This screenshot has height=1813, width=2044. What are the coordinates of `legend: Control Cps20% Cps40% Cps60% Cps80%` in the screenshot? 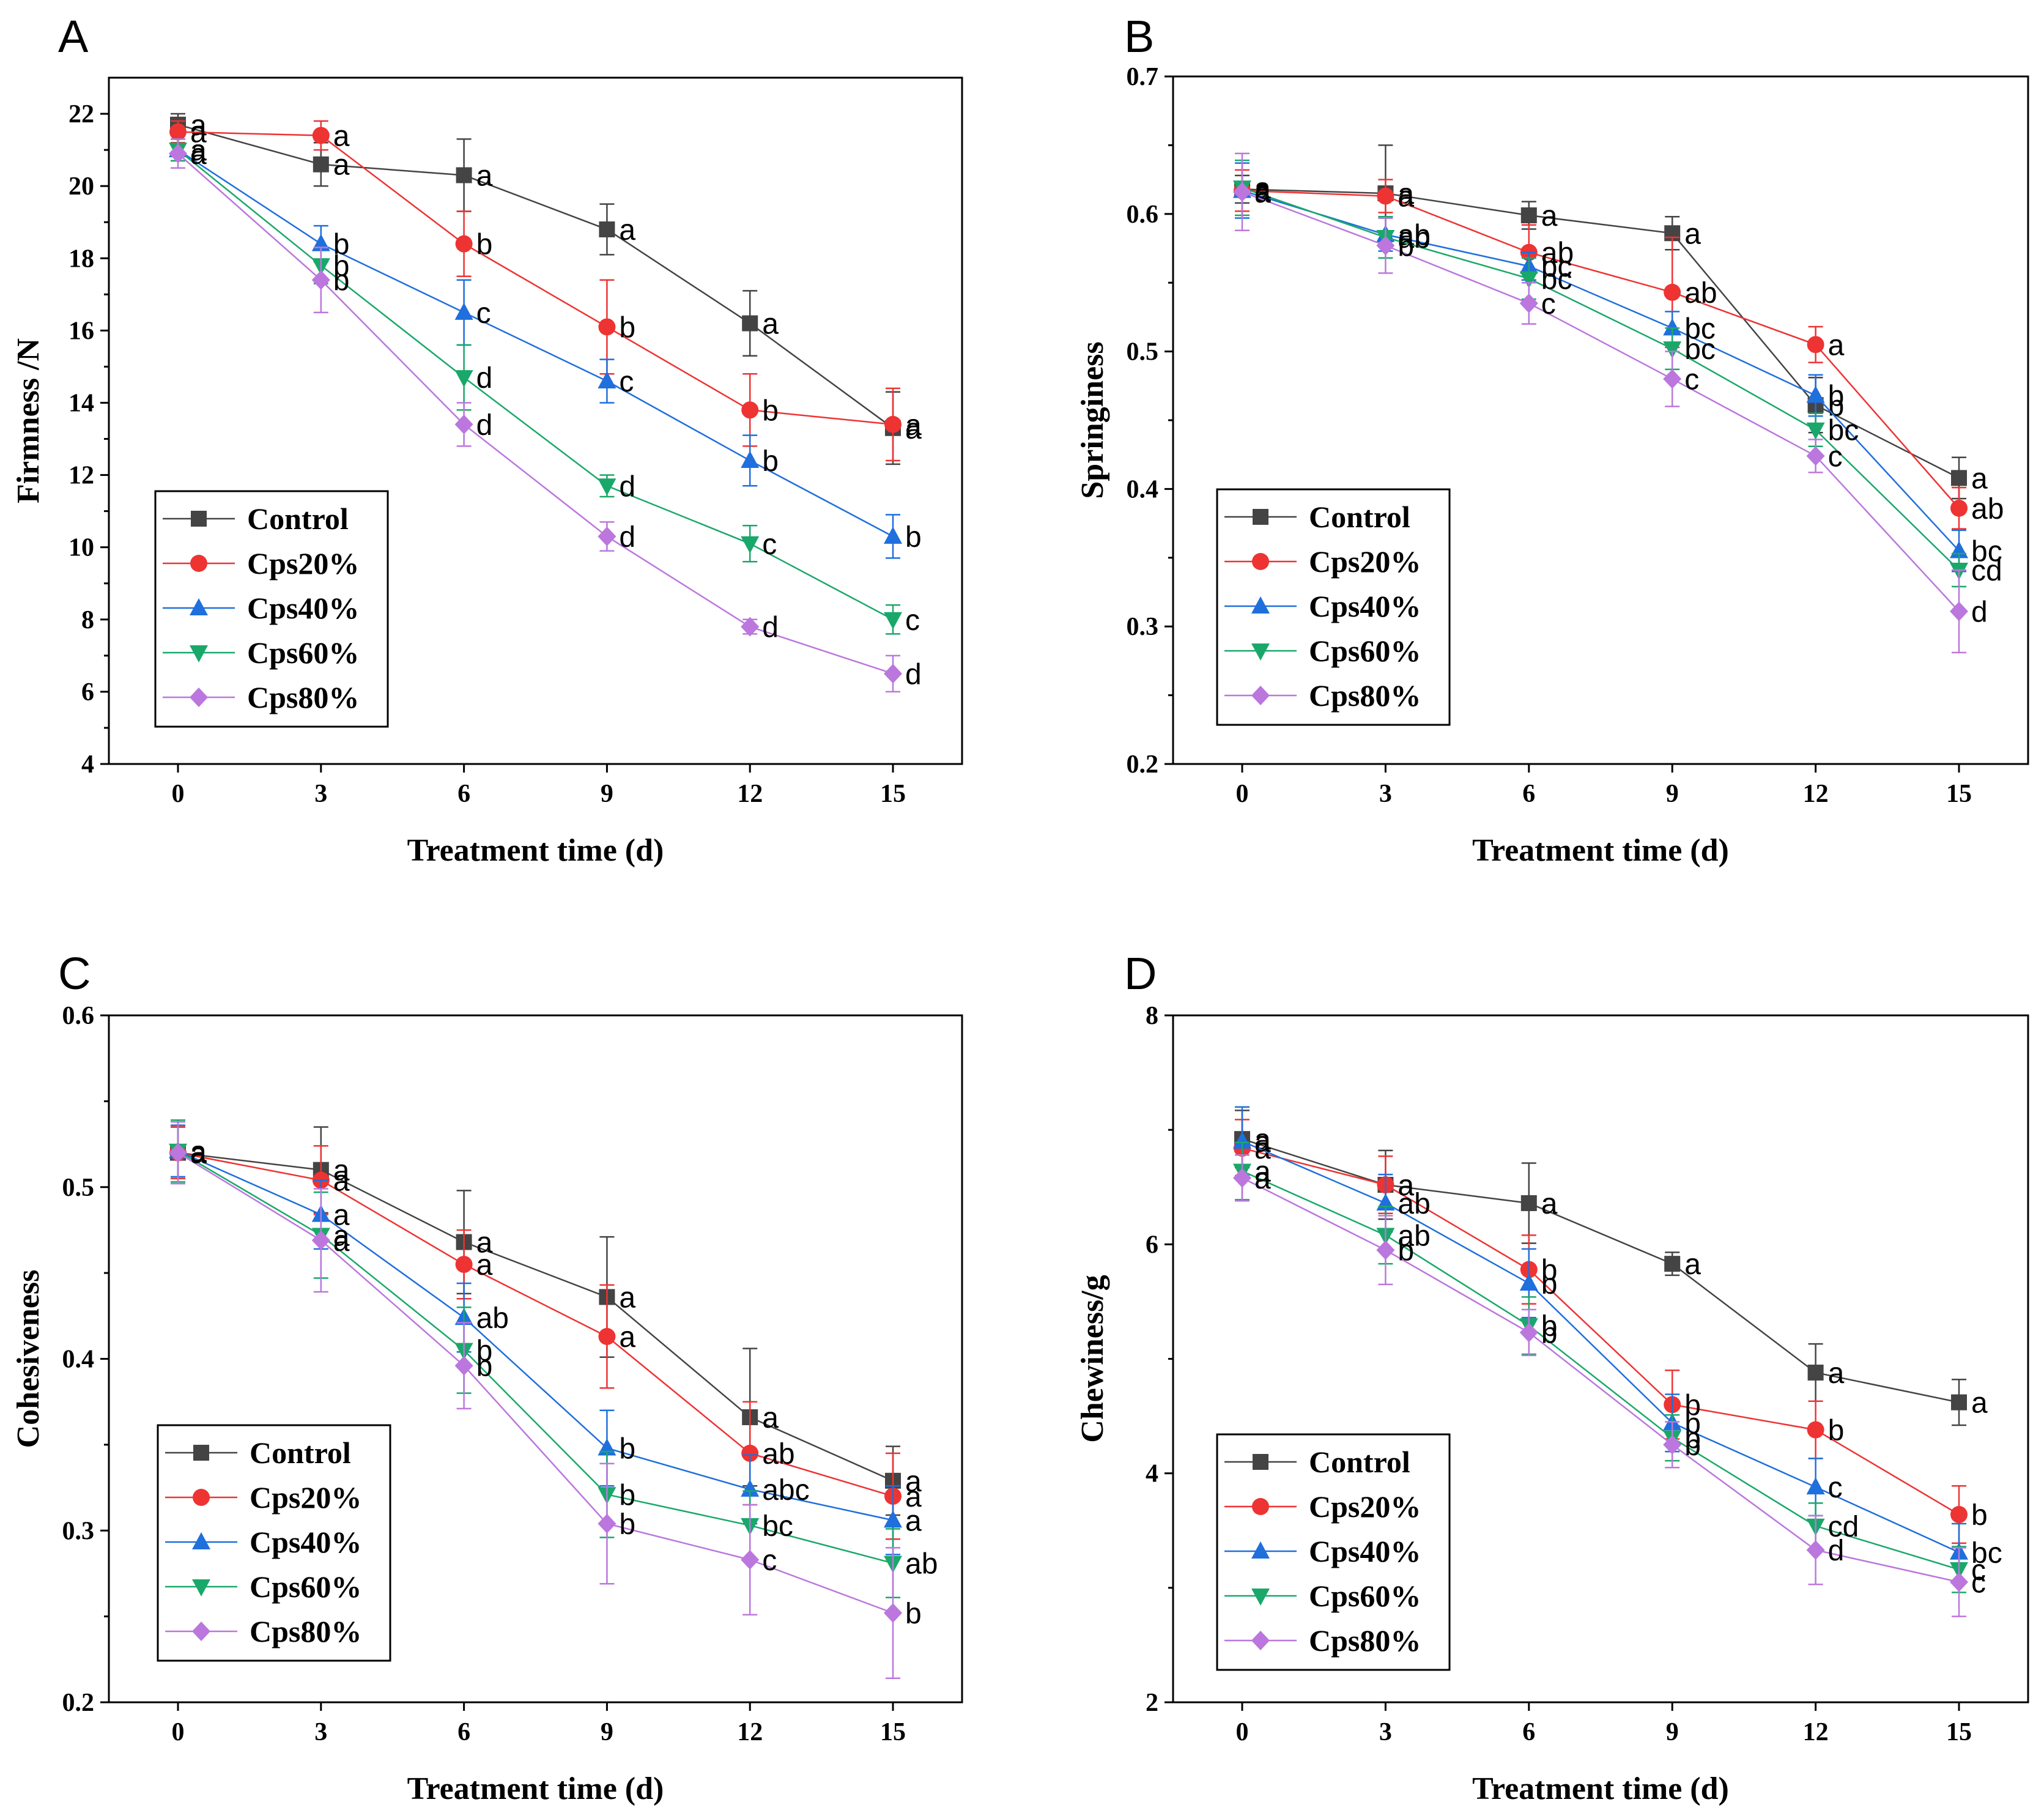 It's located at (274, 1543).